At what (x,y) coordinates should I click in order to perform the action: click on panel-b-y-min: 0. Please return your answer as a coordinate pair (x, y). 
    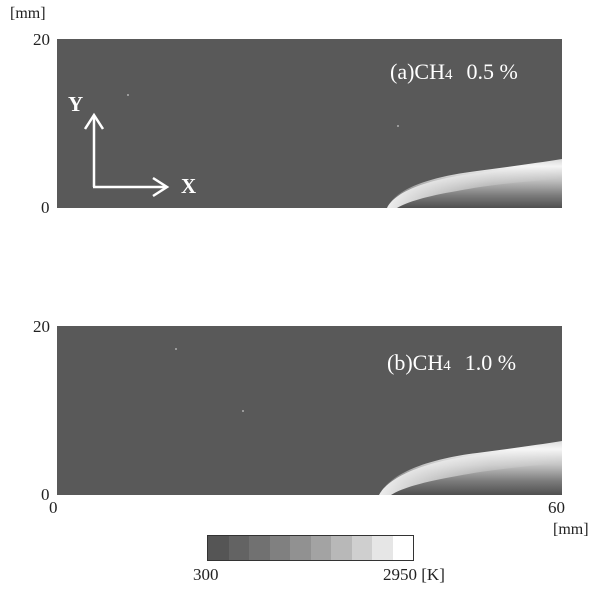
    Looking at the image, I should click on (45, 494).